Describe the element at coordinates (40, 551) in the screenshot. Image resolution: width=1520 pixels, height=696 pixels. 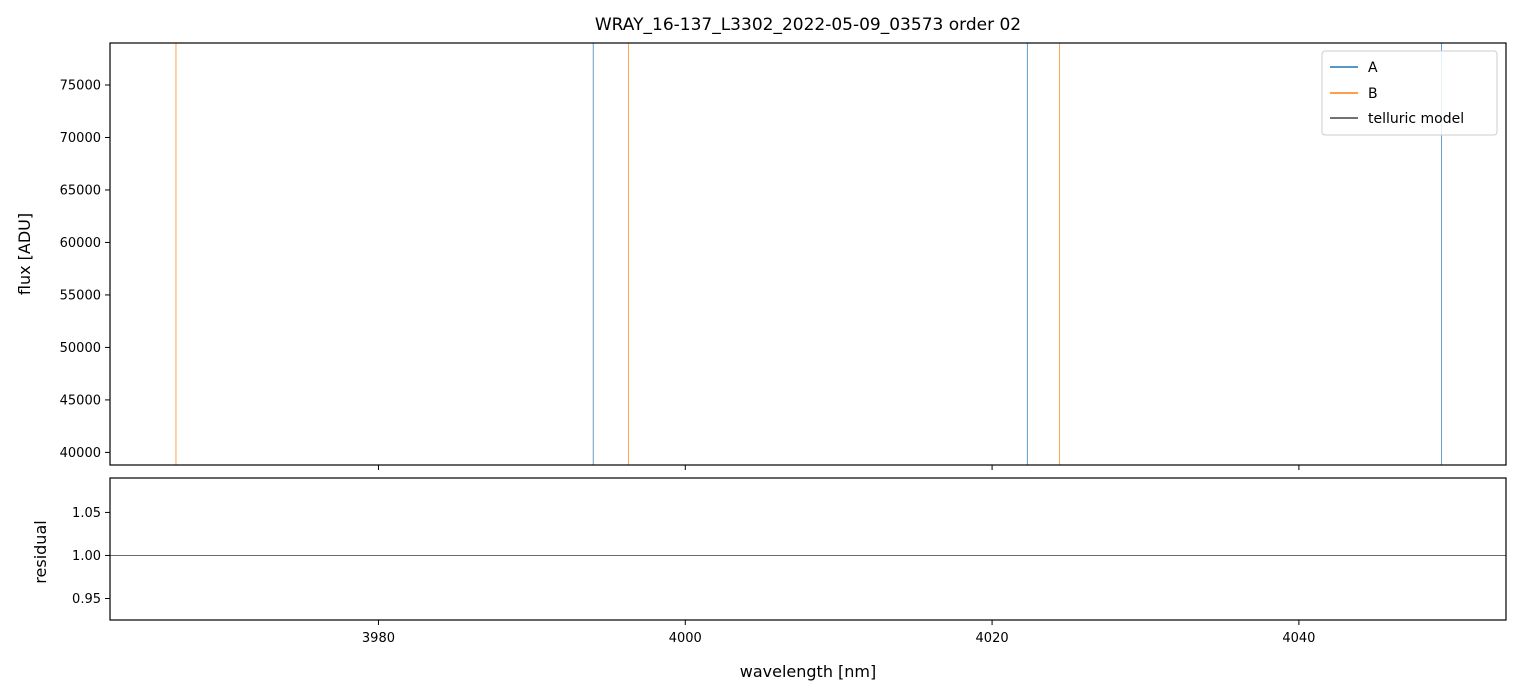
I see `bottom-y-axis-label: residual` at that location.